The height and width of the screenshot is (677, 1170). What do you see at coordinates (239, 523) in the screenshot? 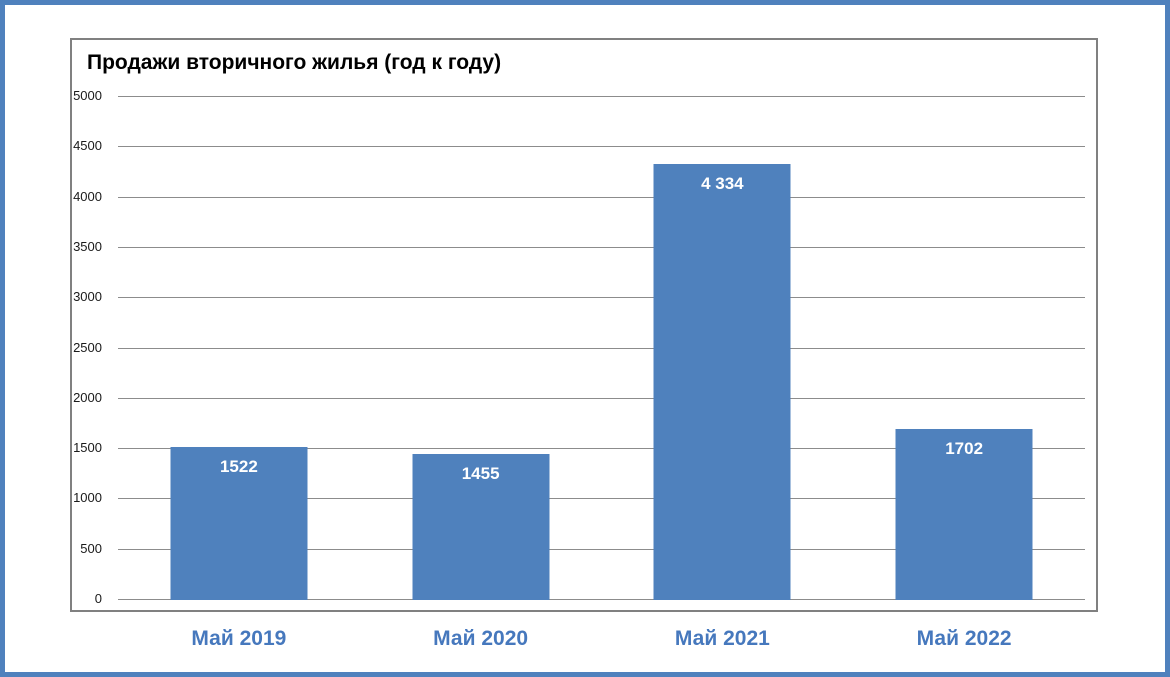
I see `bar-1: 1522` at bounding box center [239, 523].